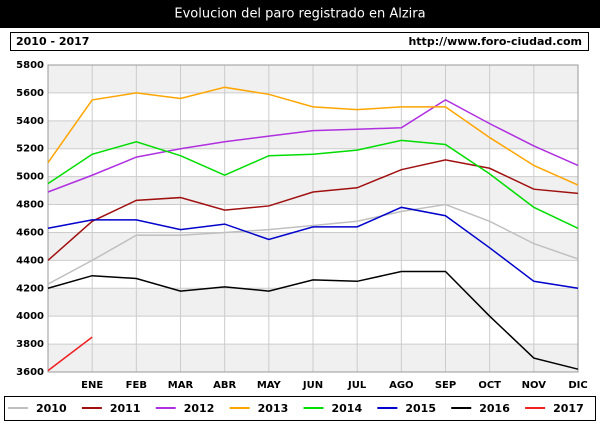 The image size is (600, 432). What do you see at coordinates (30, 232) in the screenshot?
I see `y-tick-label: 4600` at bounding box center [30, 232].